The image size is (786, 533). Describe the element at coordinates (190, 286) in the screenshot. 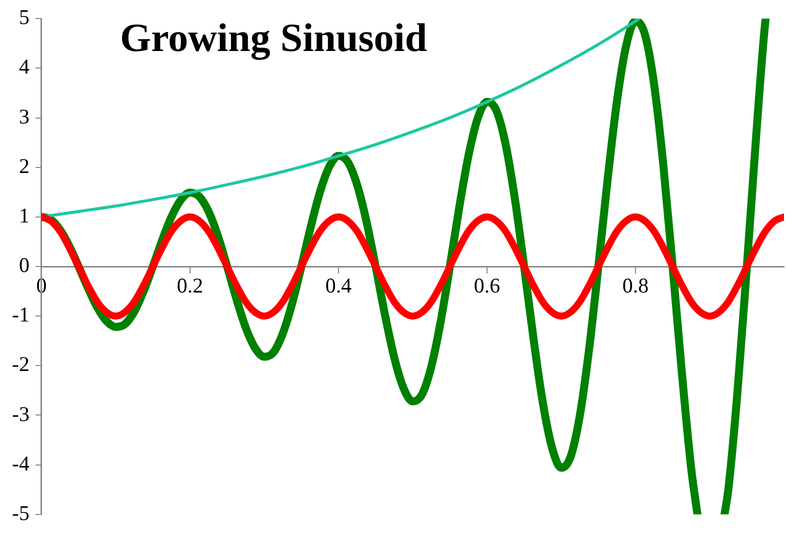

I see `x-tick-label: 0.2` at that location.